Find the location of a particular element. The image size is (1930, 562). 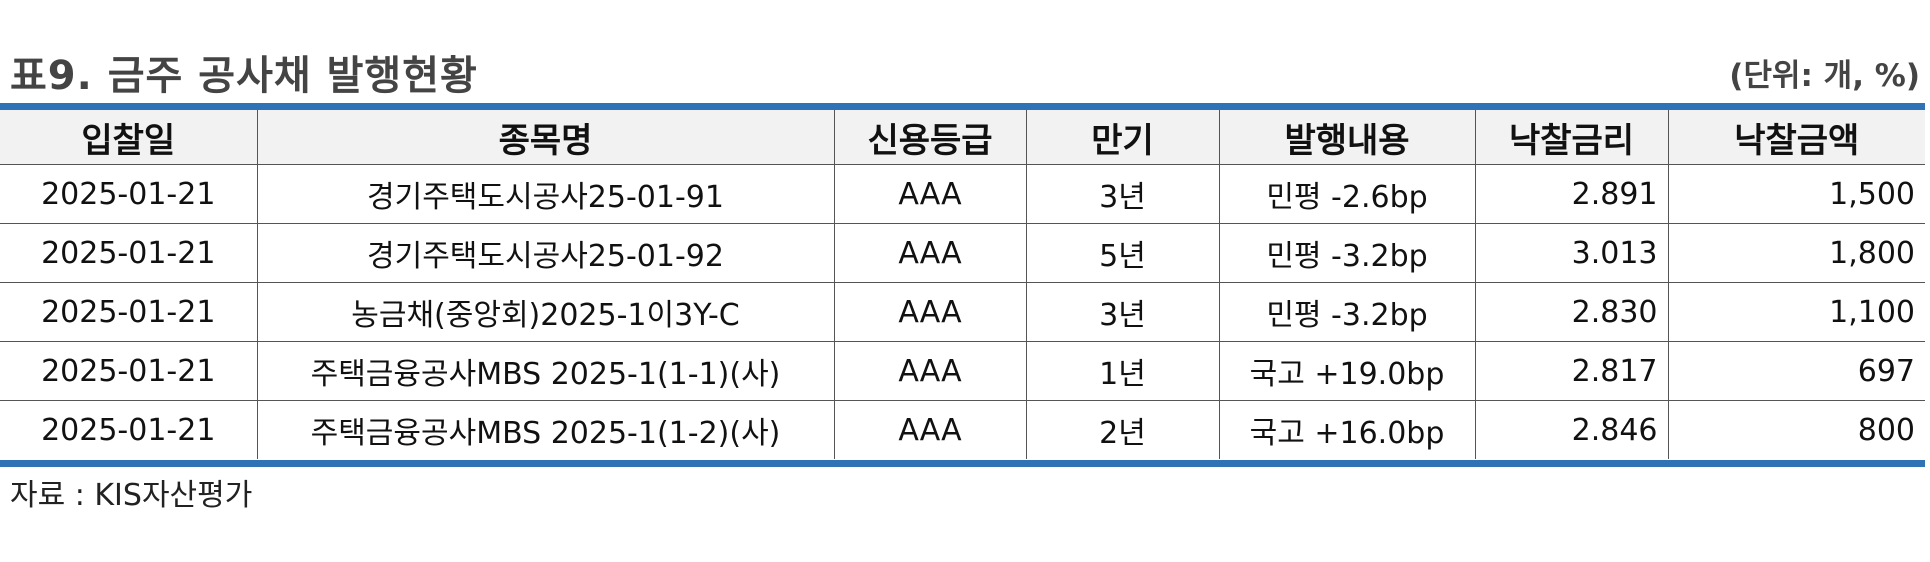

header-winning-amount: 낙찰금액 is located at coordinates (1796, 137).